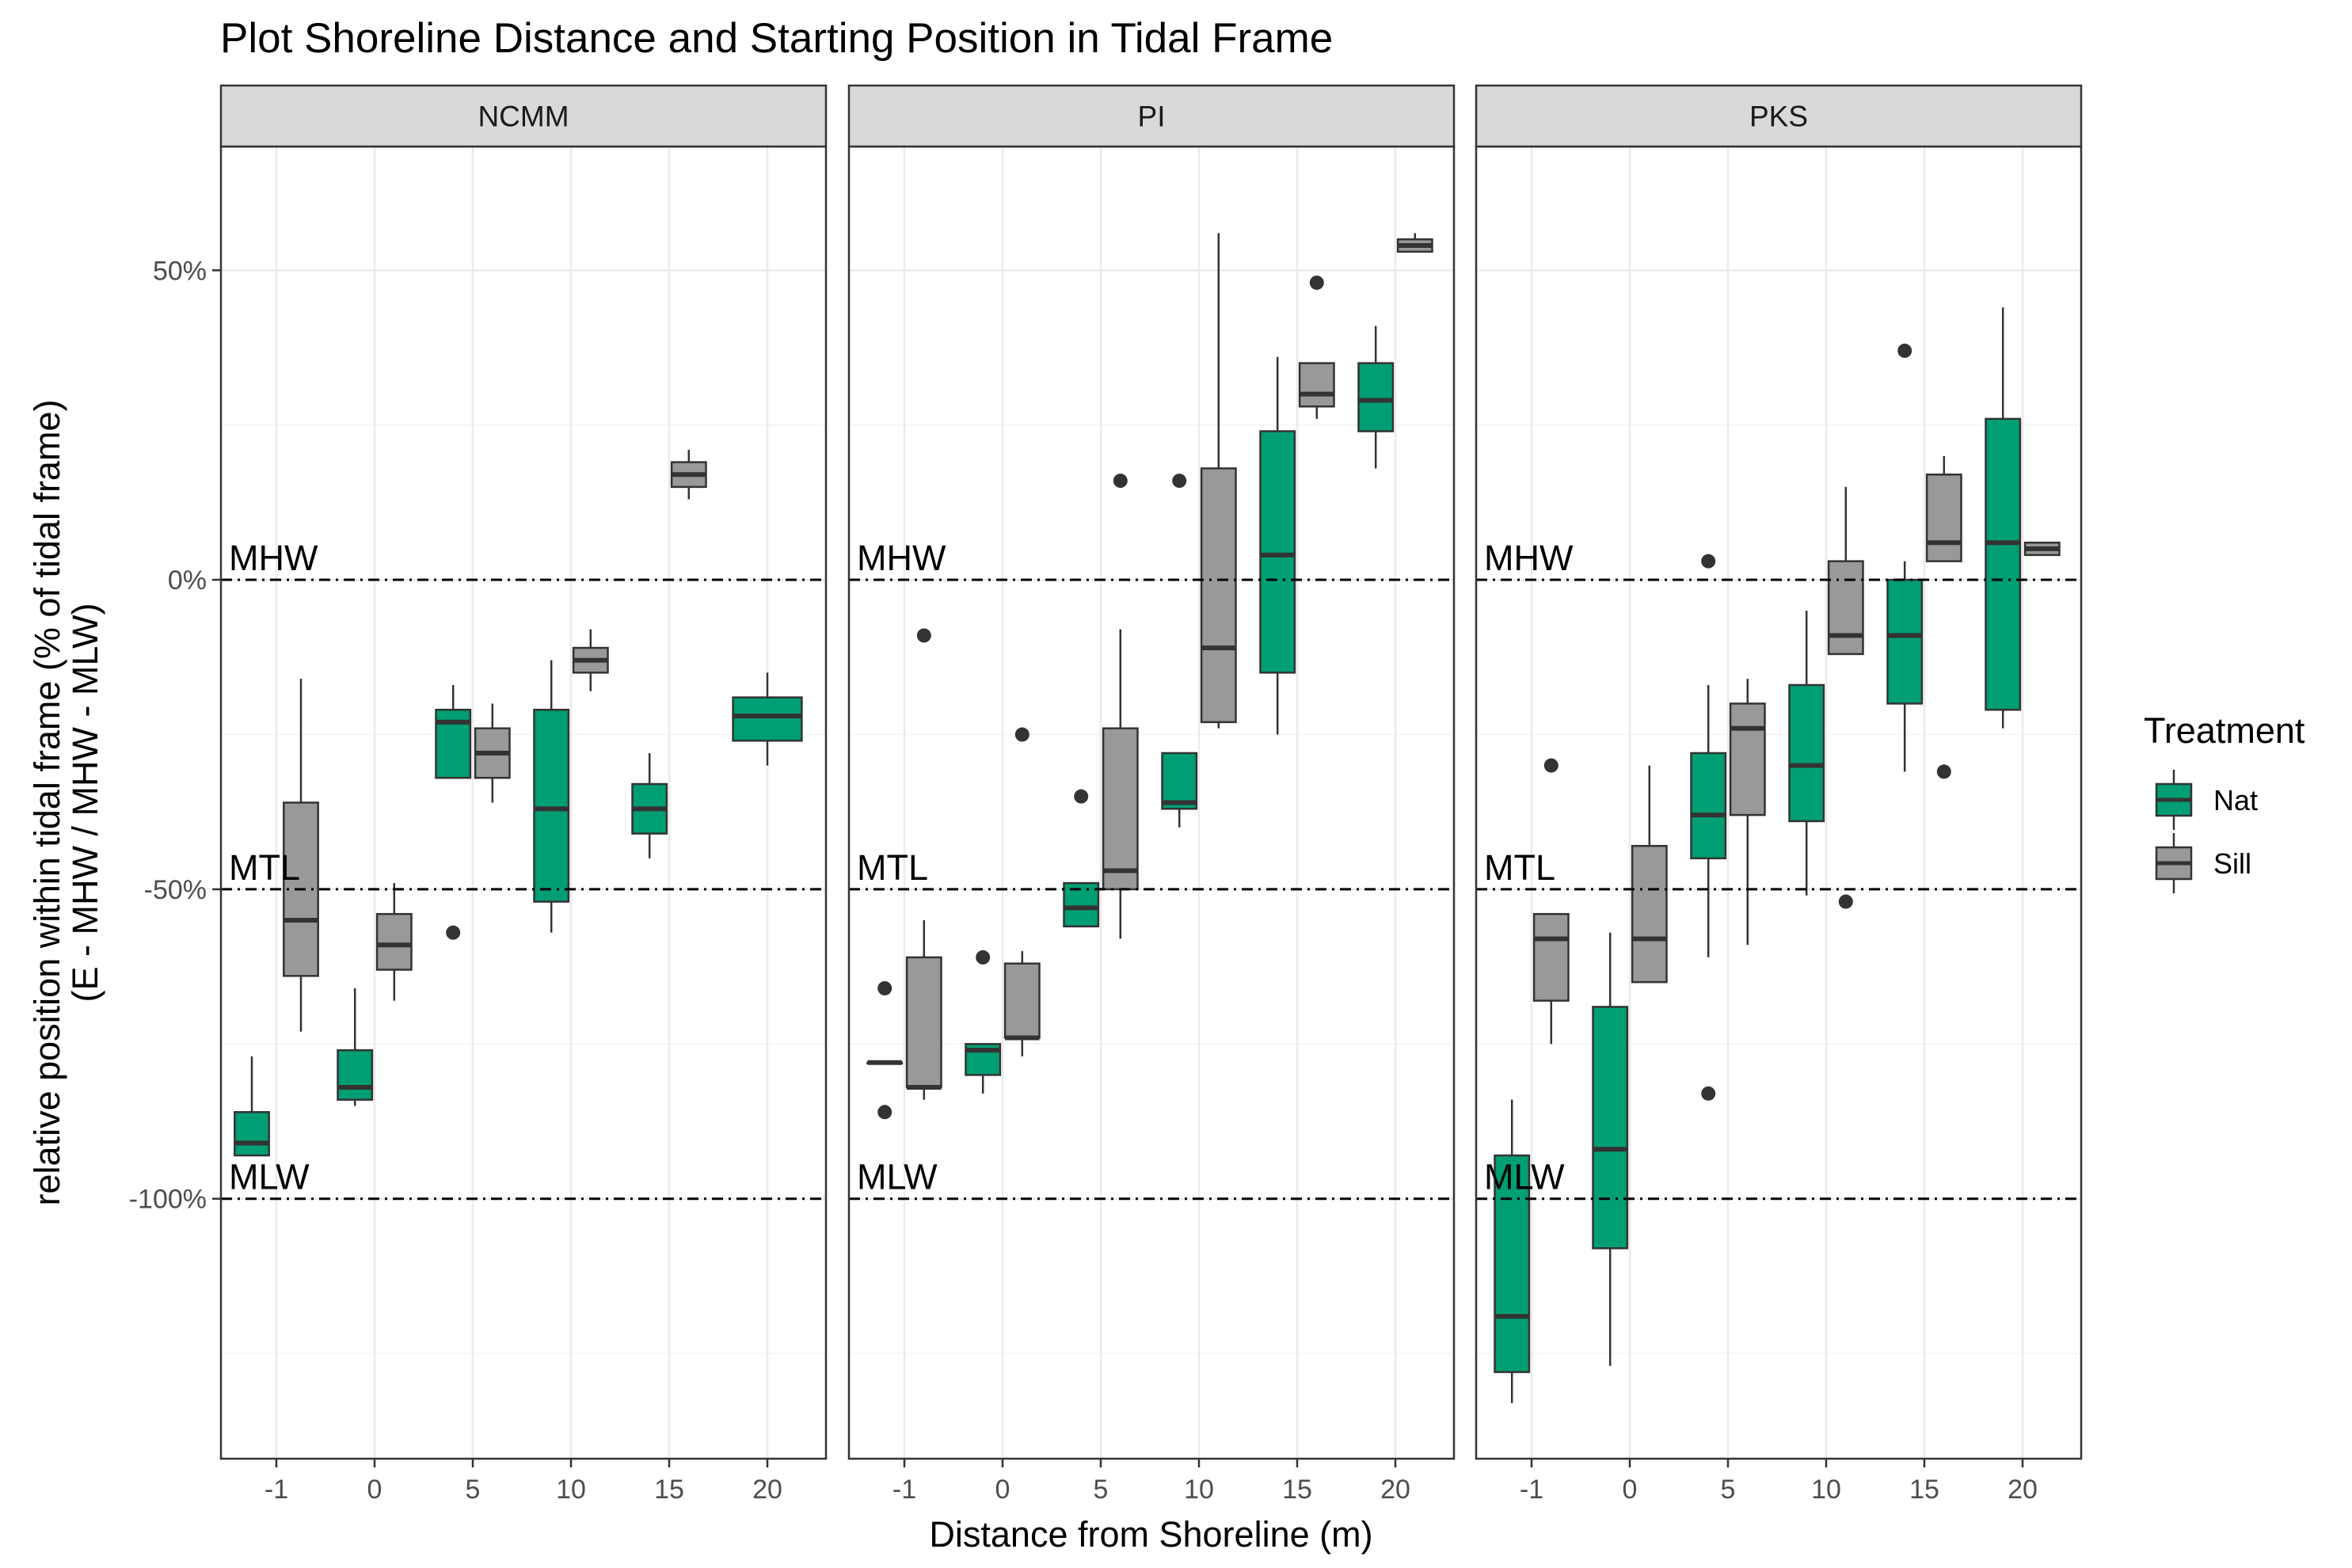  Describe the element at coordinates (180, 271) in the screenshot. I see `y-tick-label: 50%` at that location.